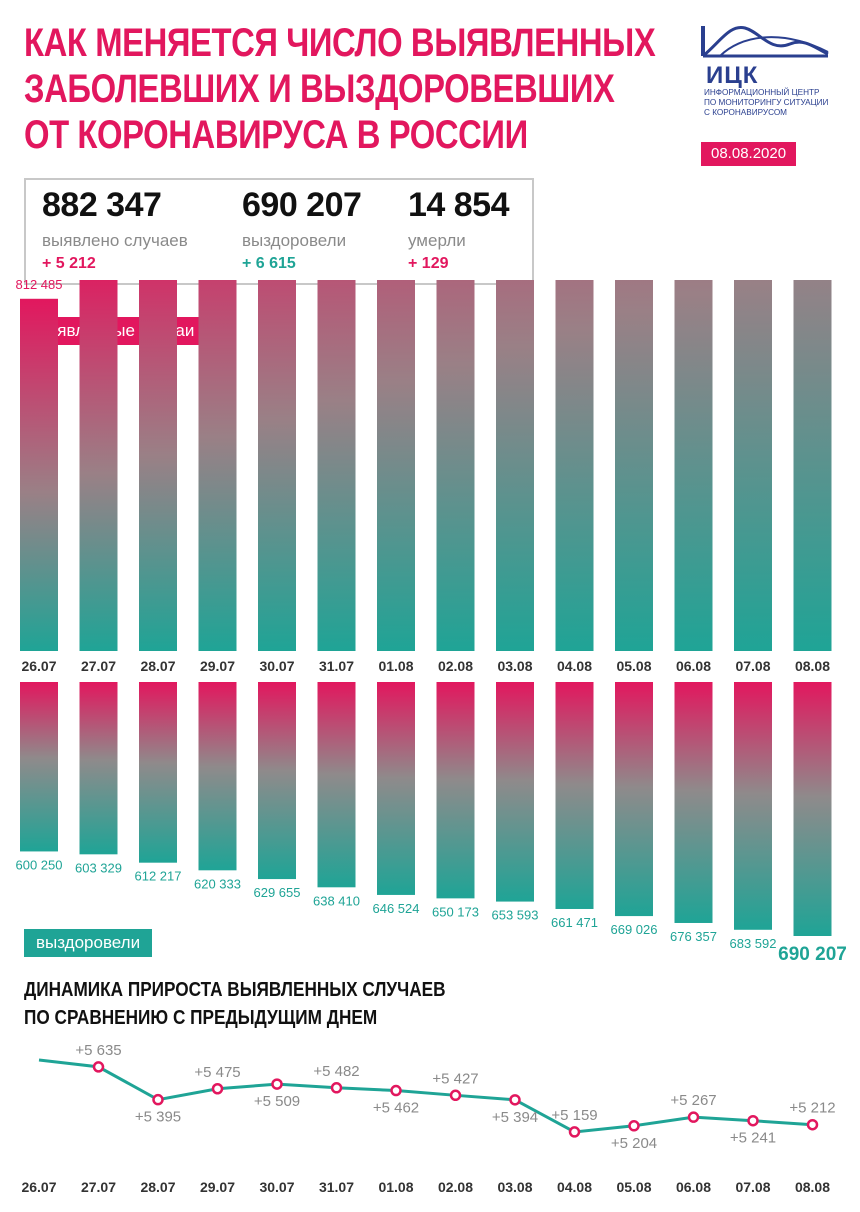 This screenshot has height=1212, width=860. I want to click on growth-value-label: +5 395, so click(158, 1117).